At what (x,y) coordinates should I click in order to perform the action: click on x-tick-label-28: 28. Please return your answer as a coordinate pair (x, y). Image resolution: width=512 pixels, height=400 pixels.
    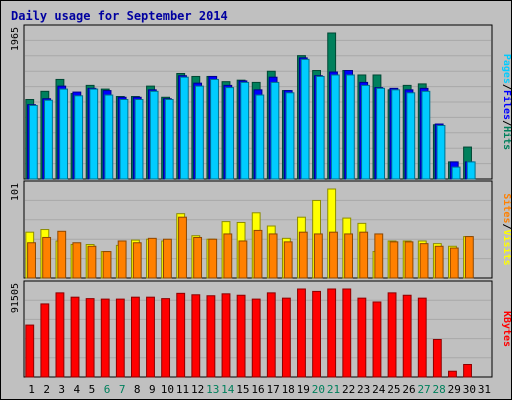
    Looking at the image, I should click on (439, 389).